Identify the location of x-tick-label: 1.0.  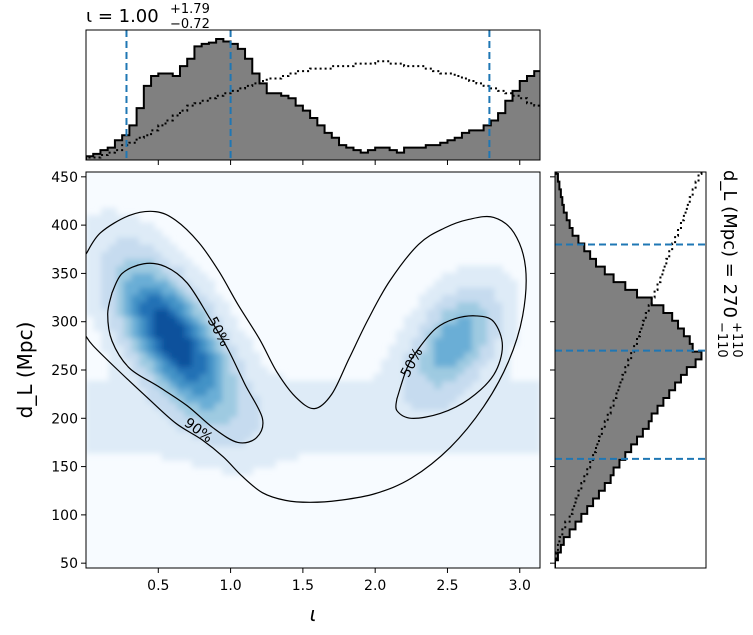
(230, 586).